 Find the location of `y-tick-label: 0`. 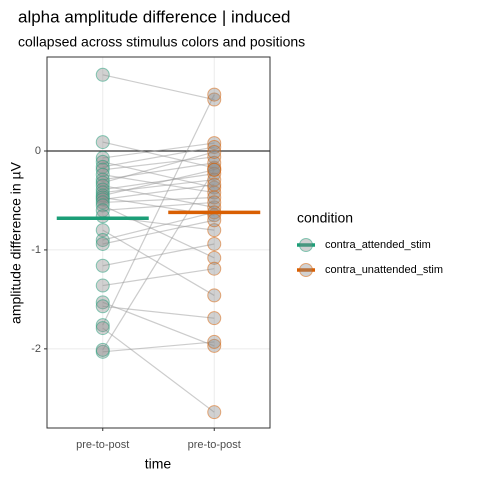

y-tick-label: 0 is located at coordinates (38, 151).